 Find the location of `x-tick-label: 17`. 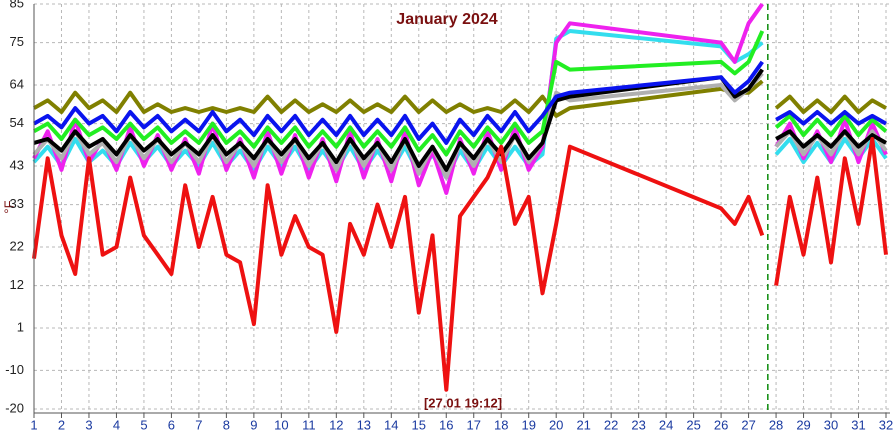

x-tick-label: 17 is located at coordinates (474, 424).